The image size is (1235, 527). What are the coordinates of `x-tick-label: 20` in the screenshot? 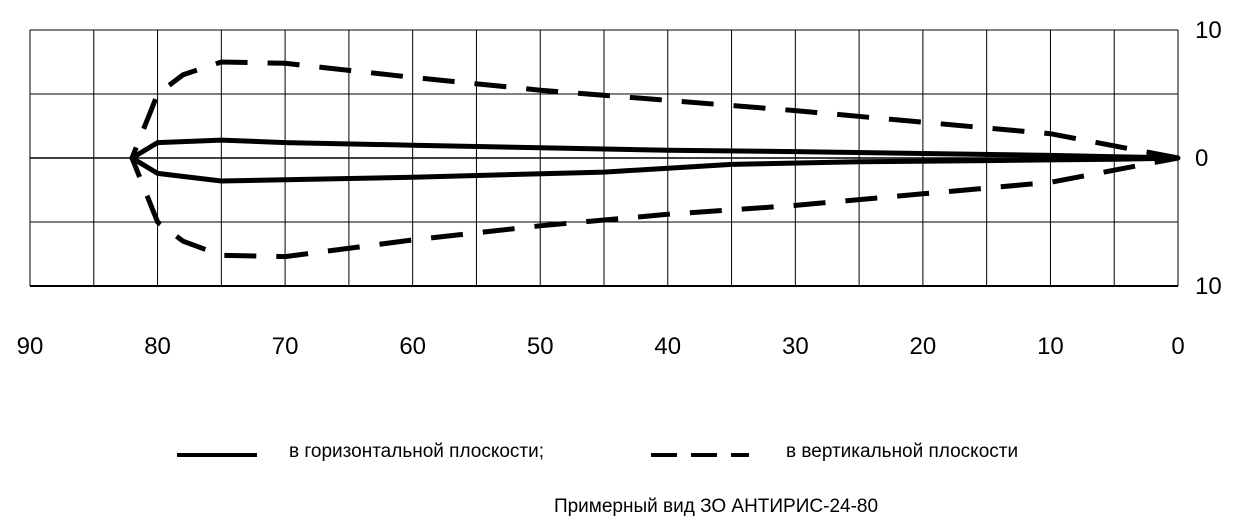 It's located at (923, 346).